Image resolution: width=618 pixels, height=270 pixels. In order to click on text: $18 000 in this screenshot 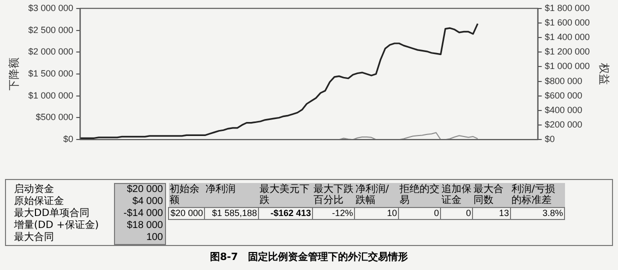, I will do `click(145, 226)`.